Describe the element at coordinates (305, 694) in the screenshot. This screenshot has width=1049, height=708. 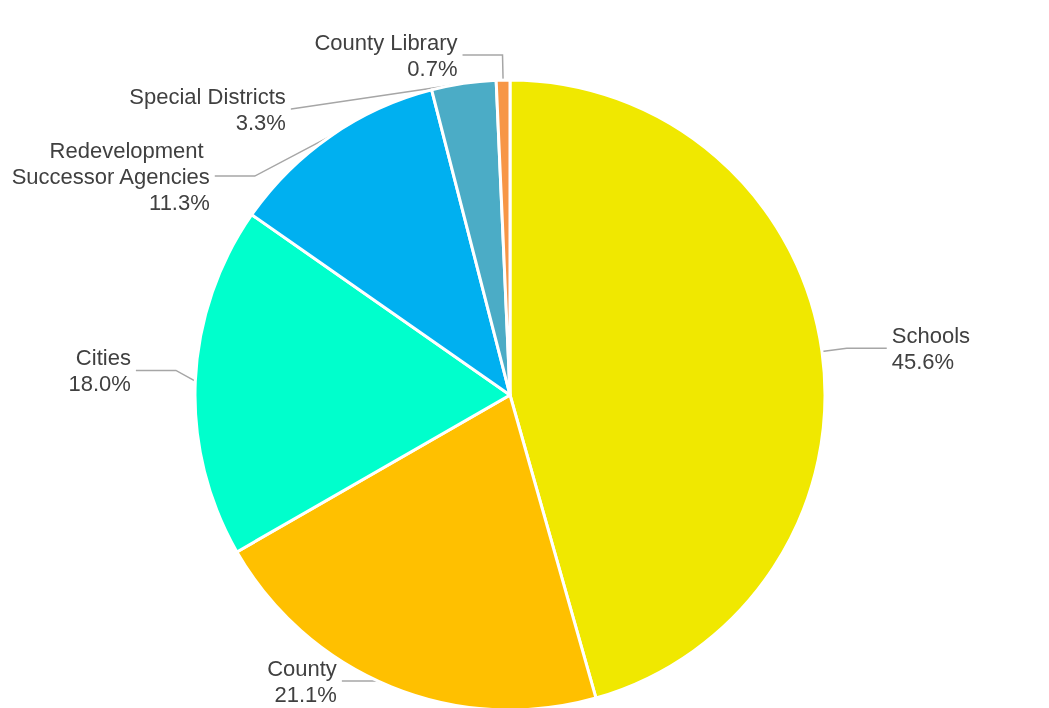
I see `data-label: 21.1%` at that location.